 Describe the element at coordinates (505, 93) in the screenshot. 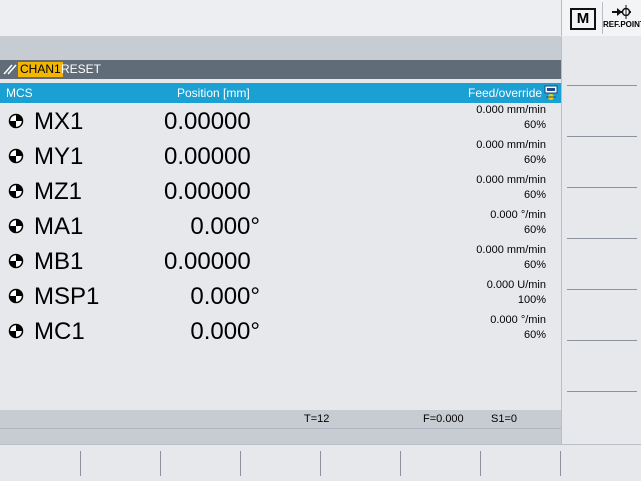

I see `col-feed: Feed/override` at that location.